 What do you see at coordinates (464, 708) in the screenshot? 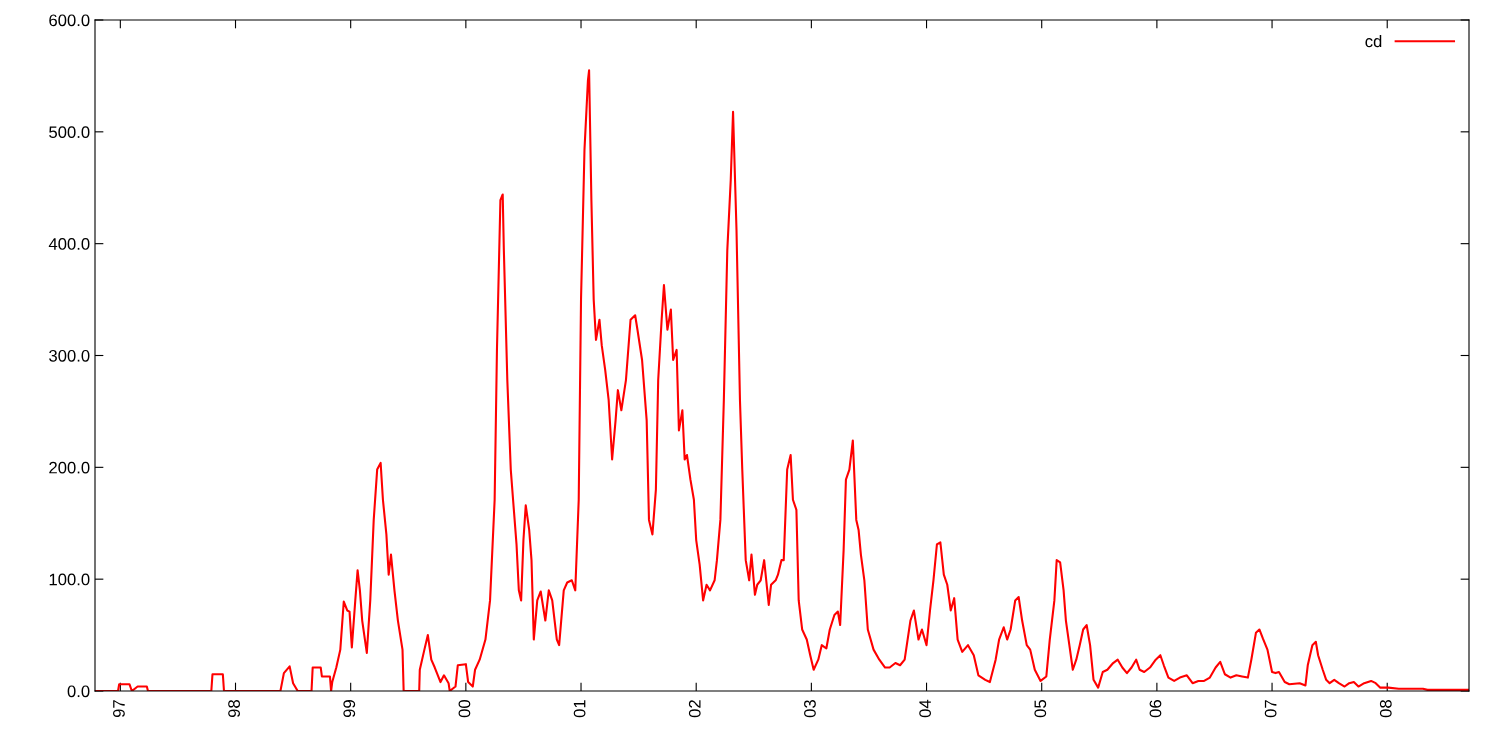
I see `x-tick-label: 00` at bounding box center [464, 708].